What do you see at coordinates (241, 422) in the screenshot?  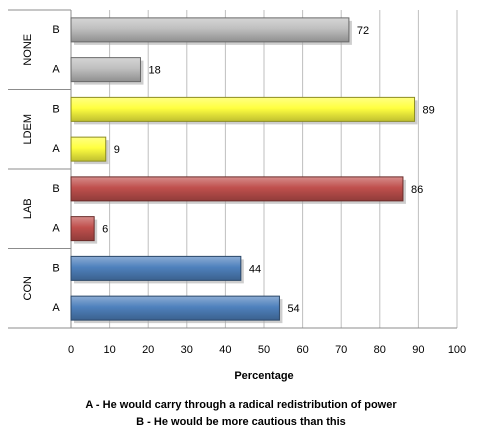 I see `footnote-b: B - He would be more cautious than this` at bounding box center [241, 422].